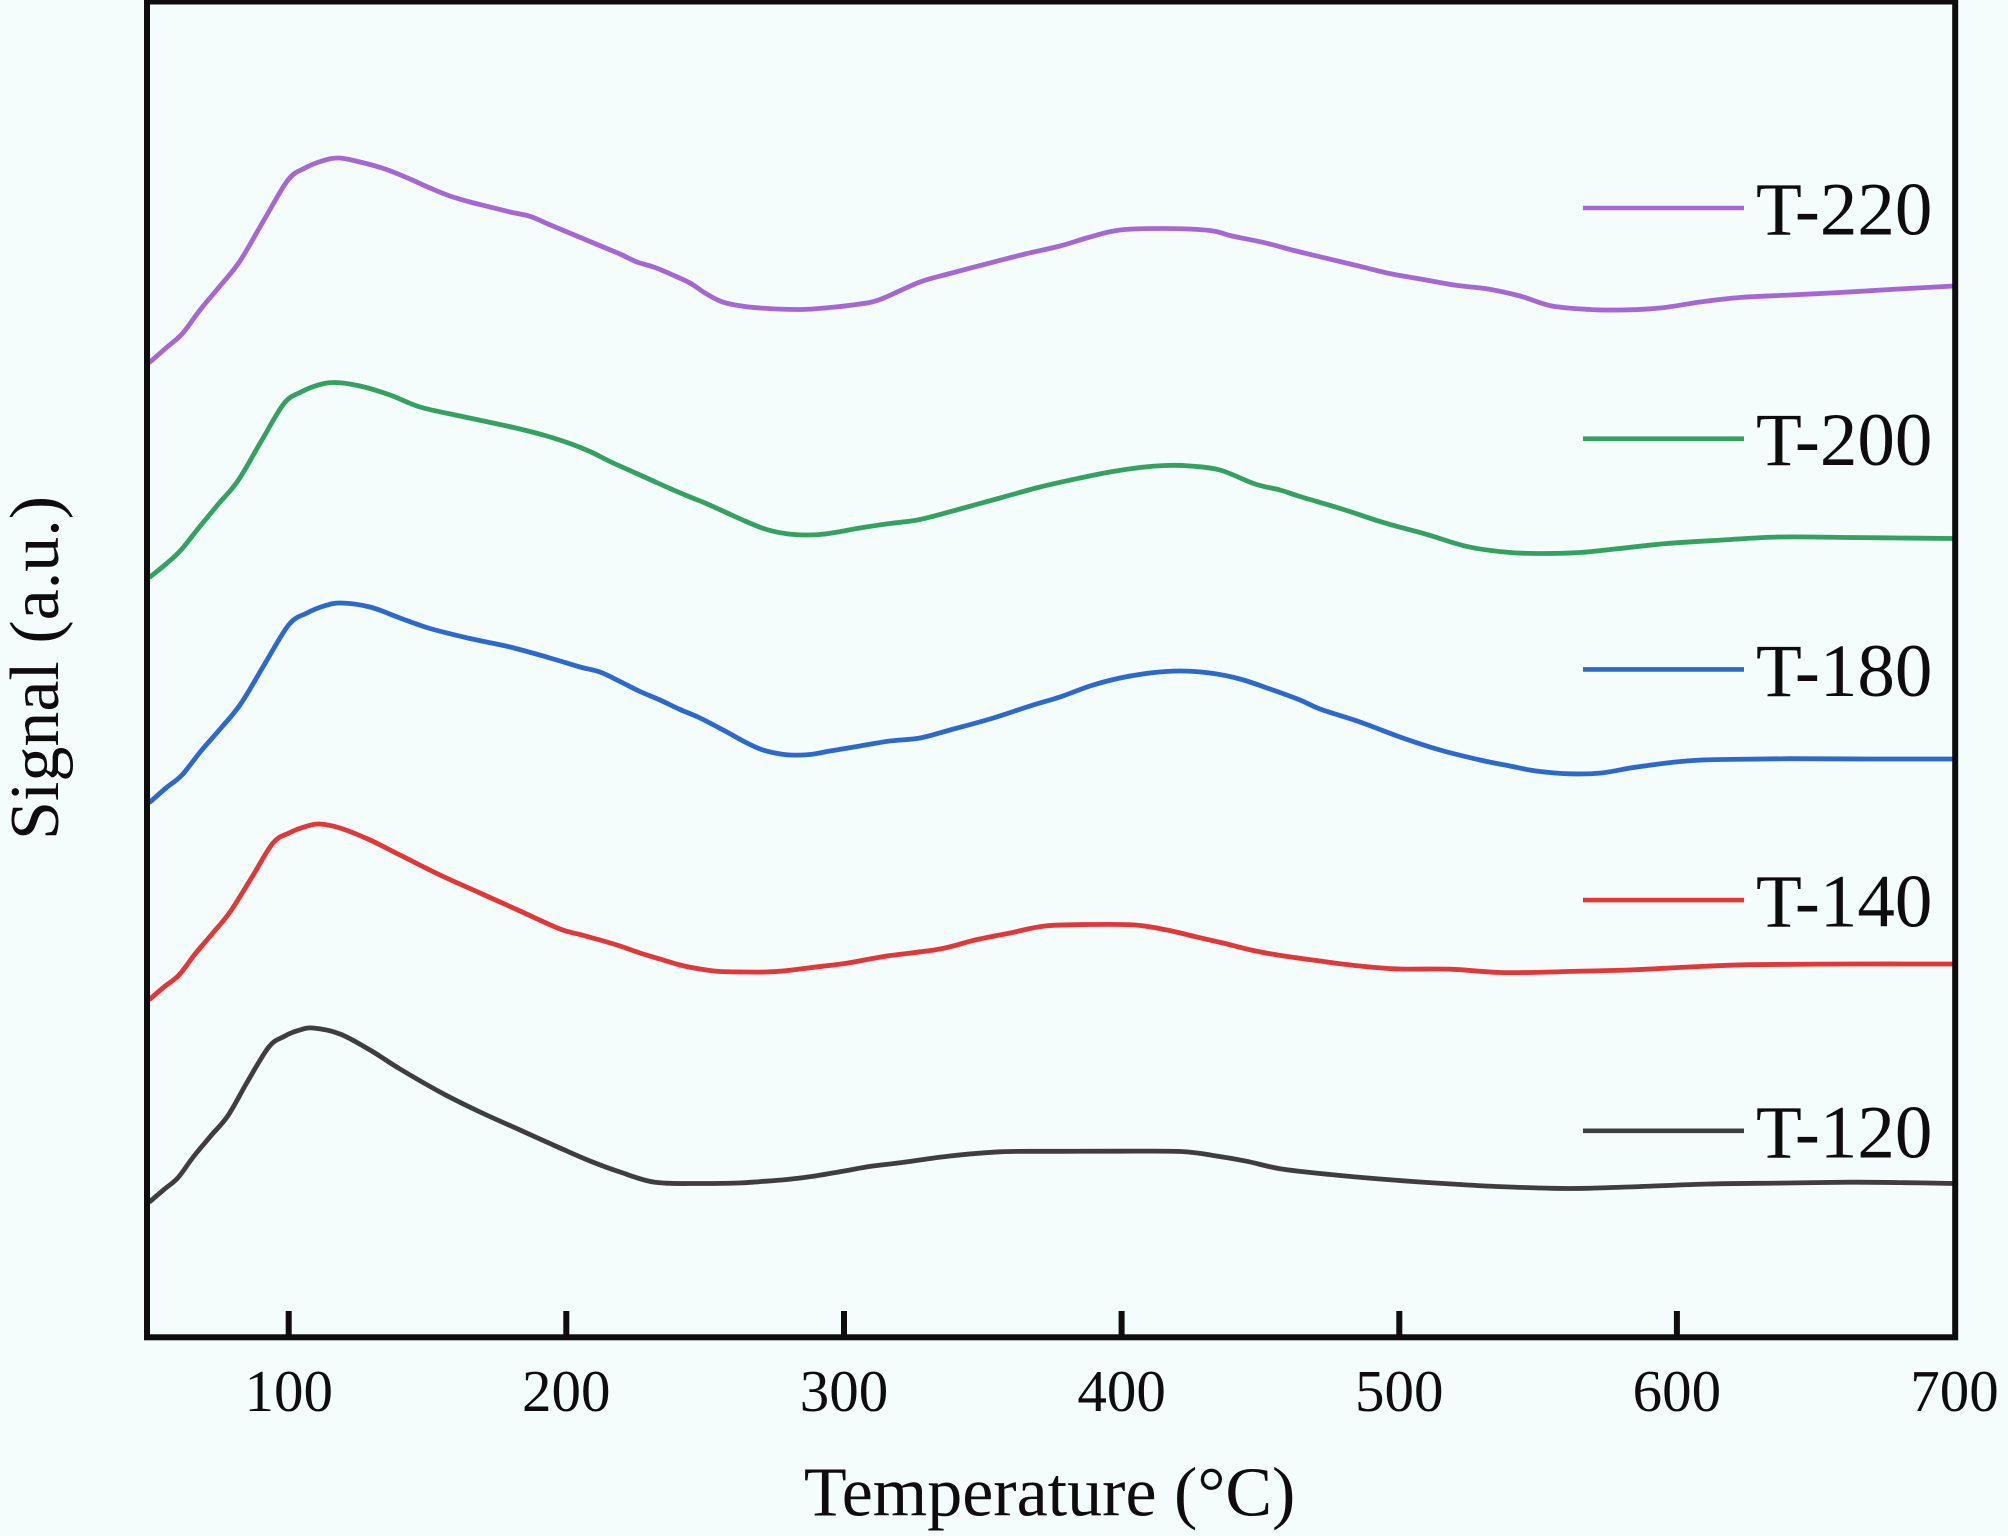 Image resolution: width=2008 pixels, height=1536 pixels. I want to click on svg-text: T-200, so click(1844, 440).